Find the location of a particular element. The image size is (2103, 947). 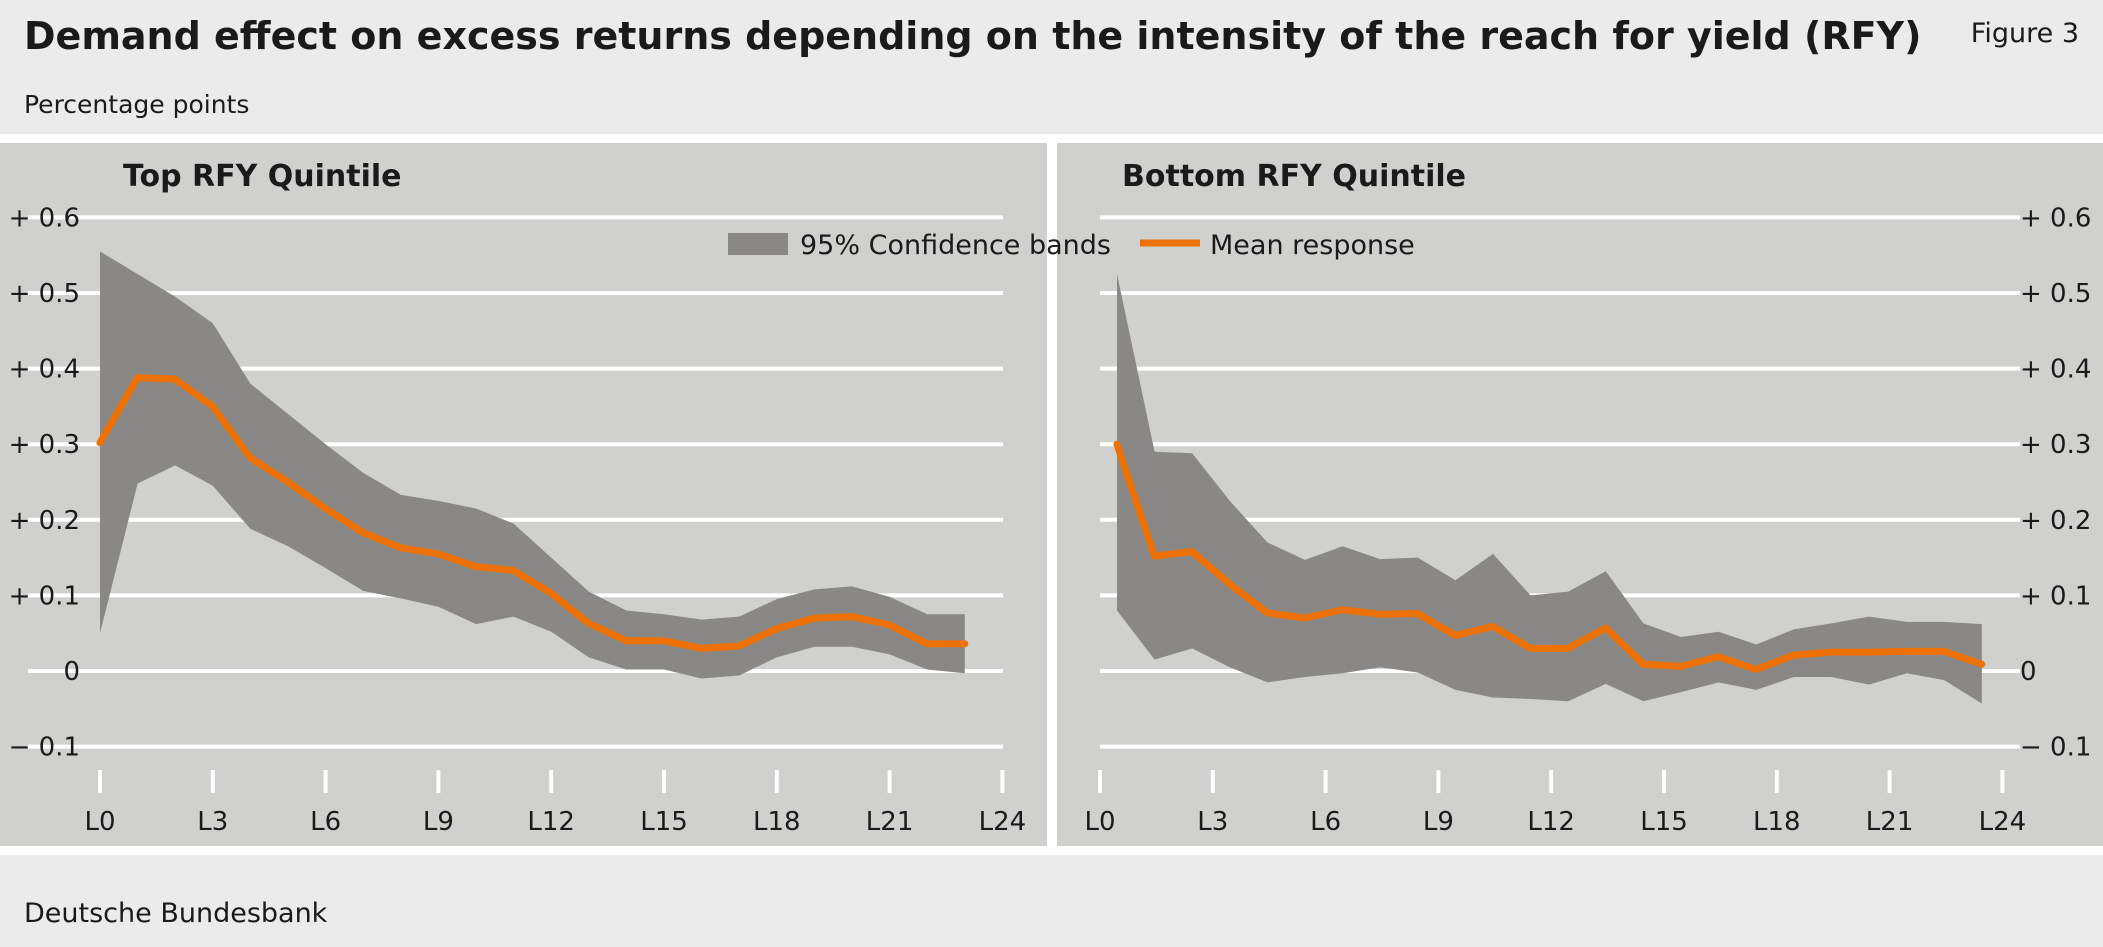

panel-bottom-band-white is located at coordinates (1051, 850).